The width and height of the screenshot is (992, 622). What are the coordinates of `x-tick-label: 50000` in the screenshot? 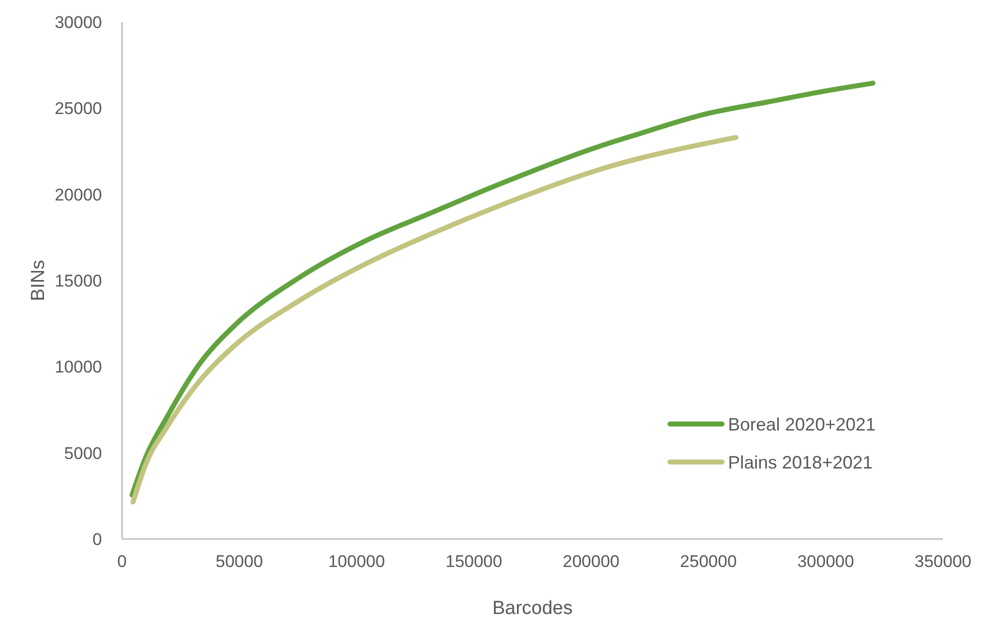 It's located at (239, 561).